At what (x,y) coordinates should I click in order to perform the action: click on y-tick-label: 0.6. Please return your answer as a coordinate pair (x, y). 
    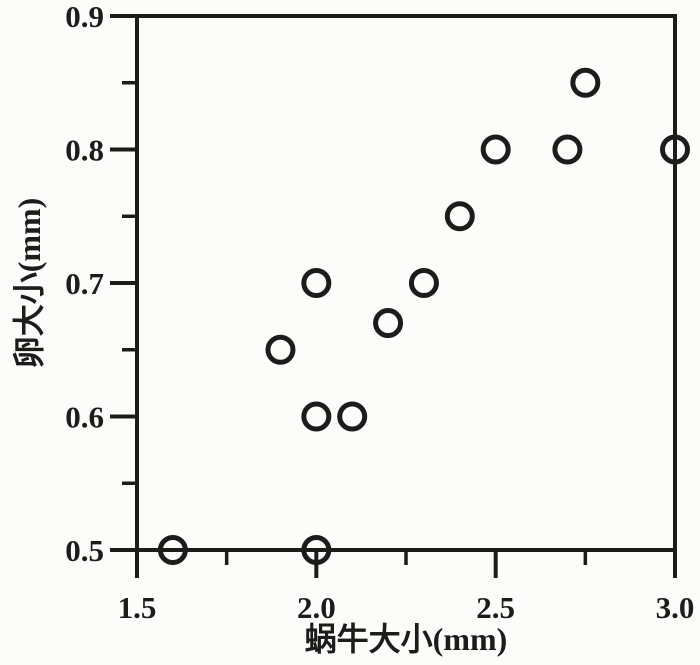
    Looking at the image, I should click on (84, 417).